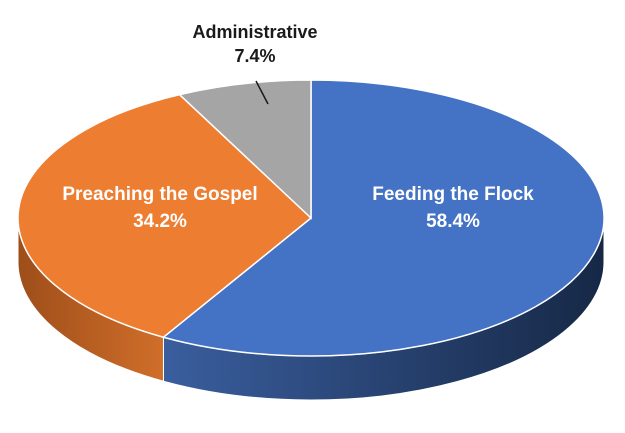 The height and width of the screenshot is (433, 625). What do you see at coordinates (453, 221) in the screenshot?
I see `slice-value-feeding-the-flock: 58.4%` at bounding box center [453, 221].